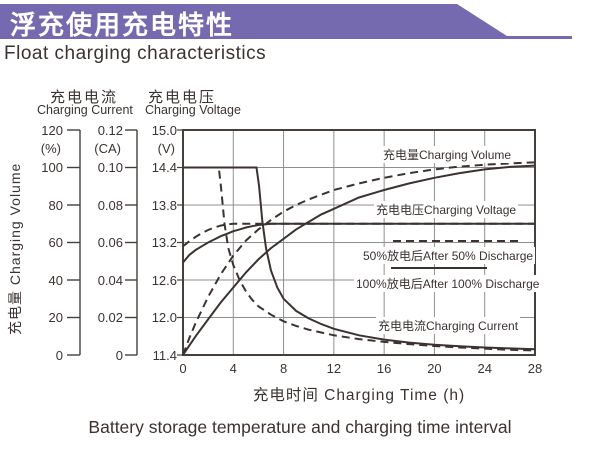 The image size is (600, 451). Describe the element at coordinates (183, 368) in the screenshot. I see `x-tick-label: 0` at that location.